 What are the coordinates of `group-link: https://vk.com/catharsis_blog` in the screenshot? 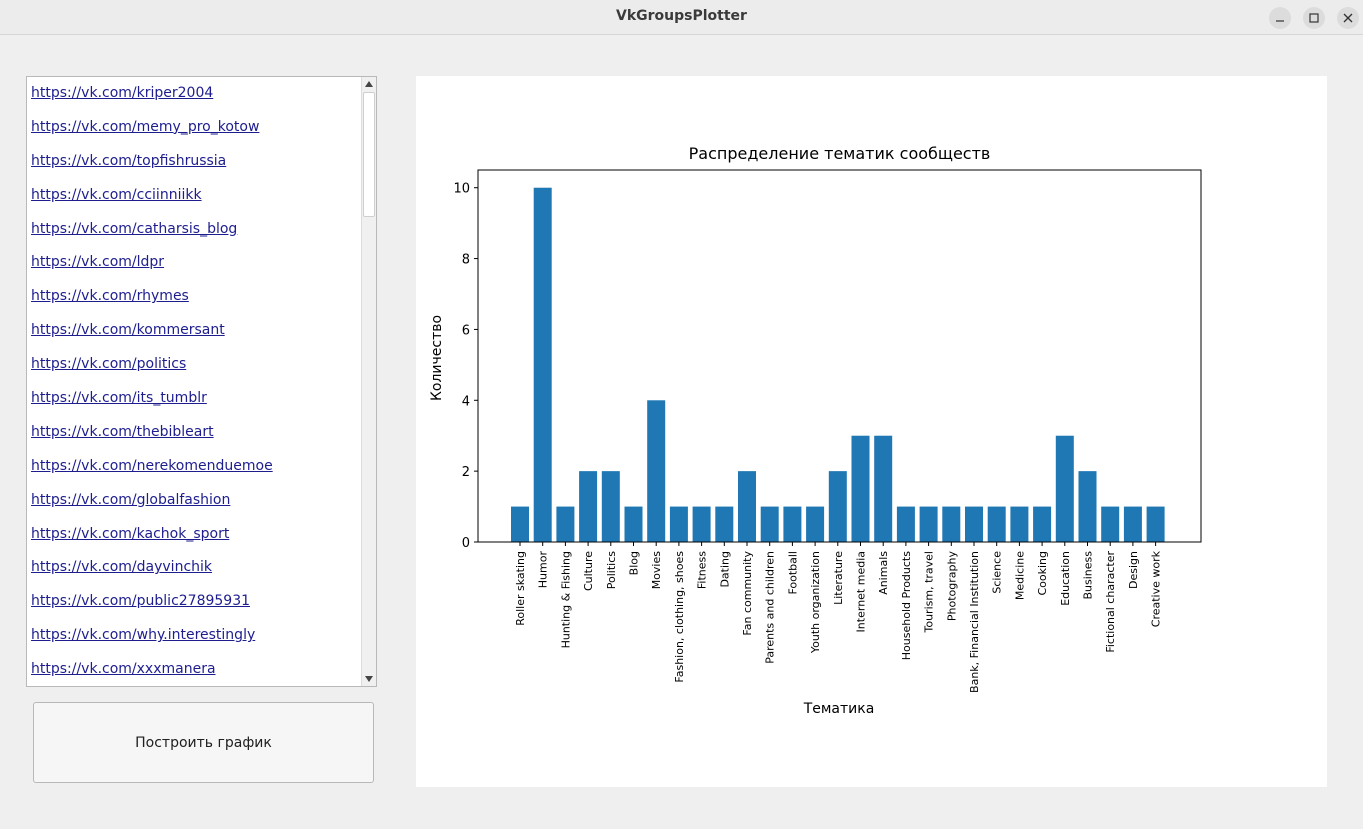 It's located at (134, 228).